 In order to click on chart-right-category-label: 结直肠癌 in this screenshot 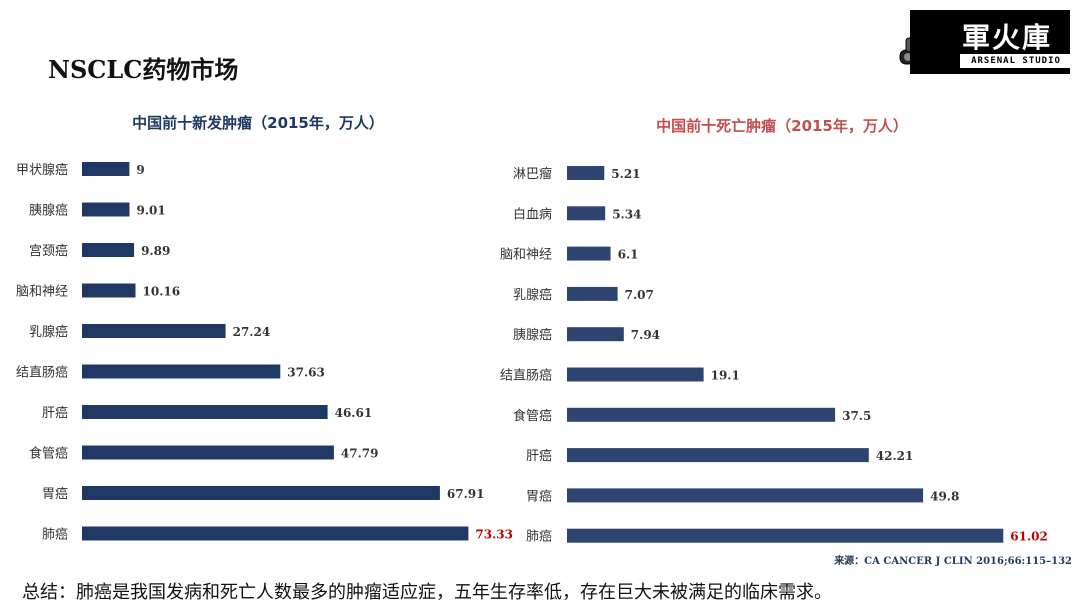, I will do `click(526, 376)`.